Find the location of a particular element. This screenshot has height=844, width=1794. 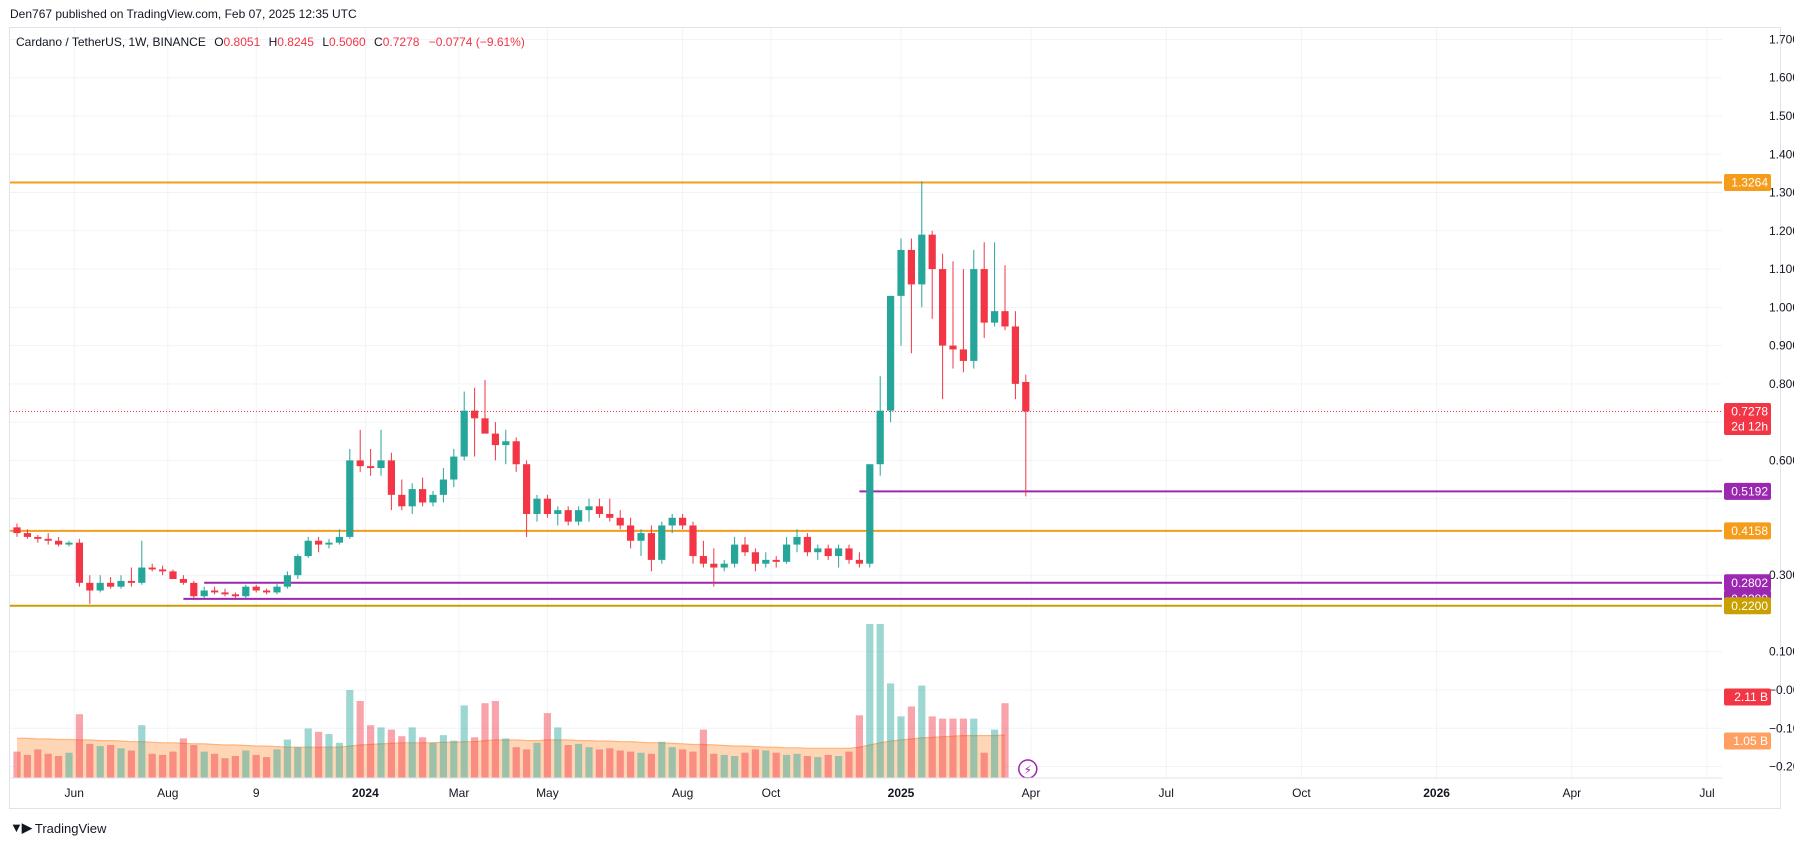

price-tick-label: 1.3000 is located at coordinates (1781, 193).